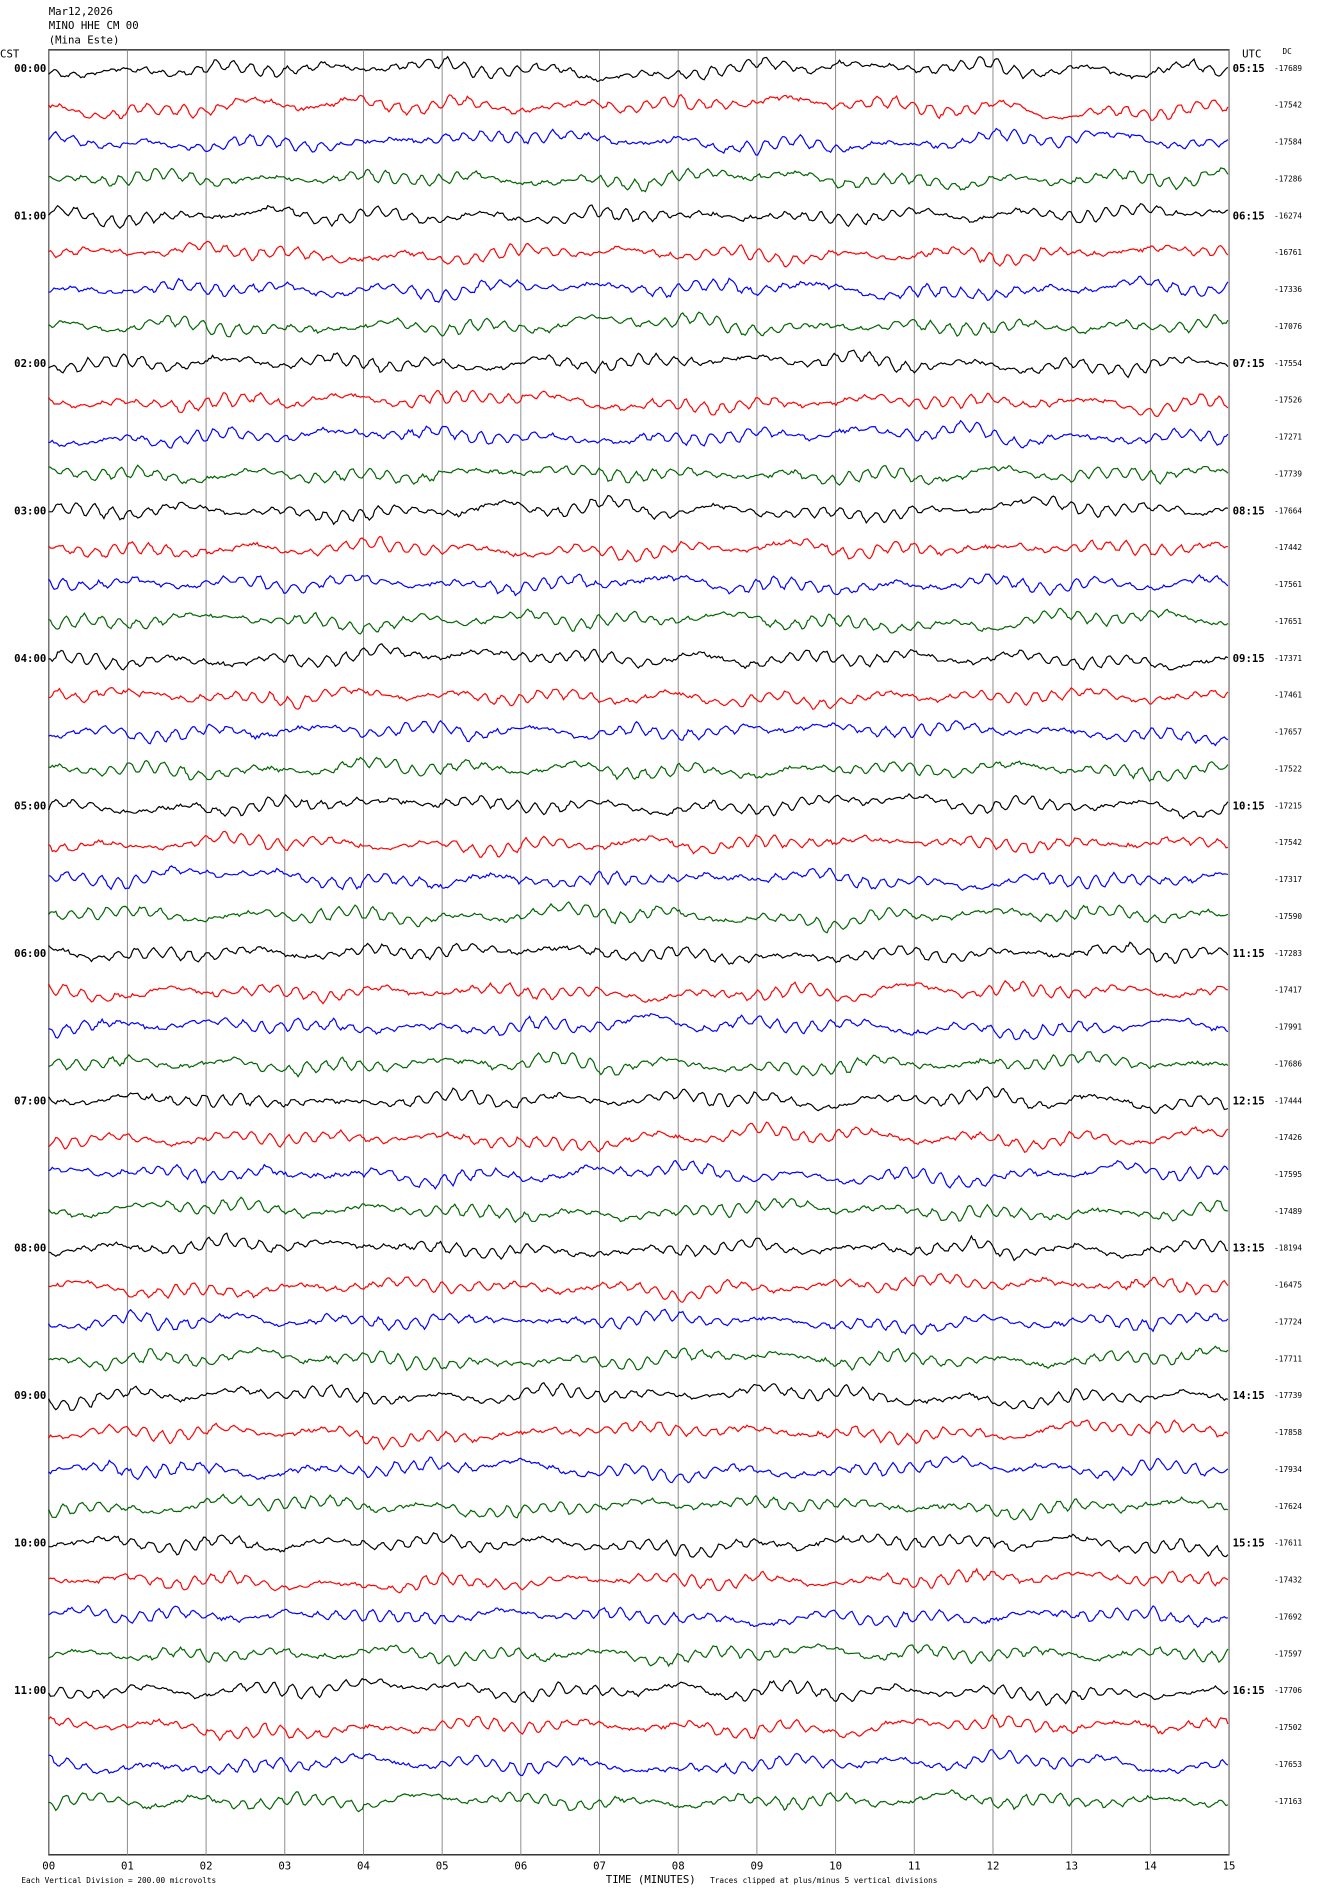  Describe the element at coordinates (48, 1866) in the screenshot. I see `x-tick-label: 00` at that location.